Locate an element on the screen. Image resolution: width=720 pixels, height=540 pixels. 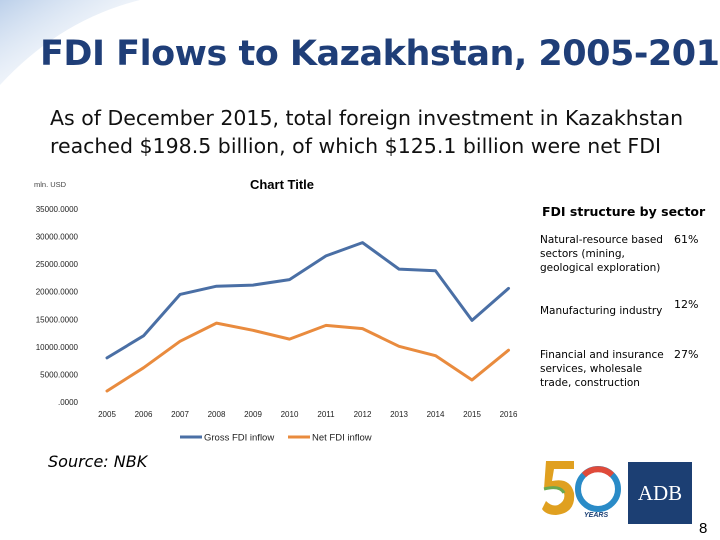
x-tick-label: 2015 is located at coordinates (472, 414).